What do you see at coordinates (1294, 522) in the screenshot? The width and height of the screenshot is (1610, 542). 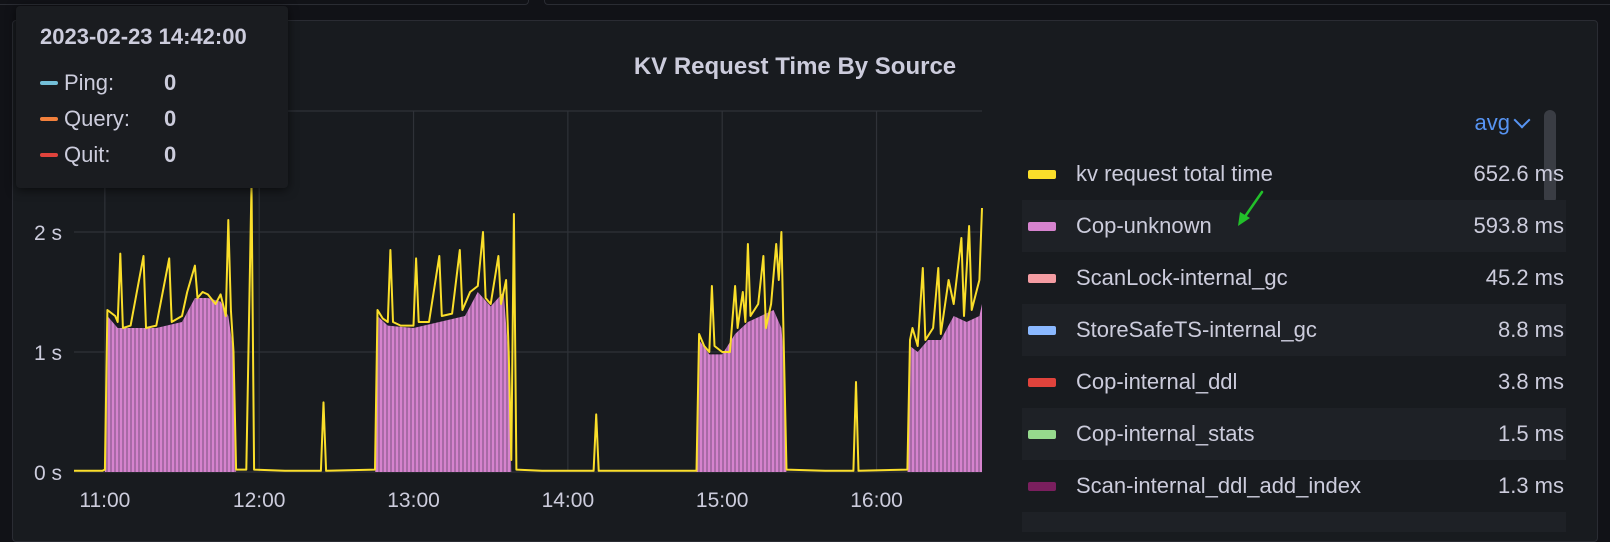 I see `legend-item-overflow` at bounding box center [1294, 522].